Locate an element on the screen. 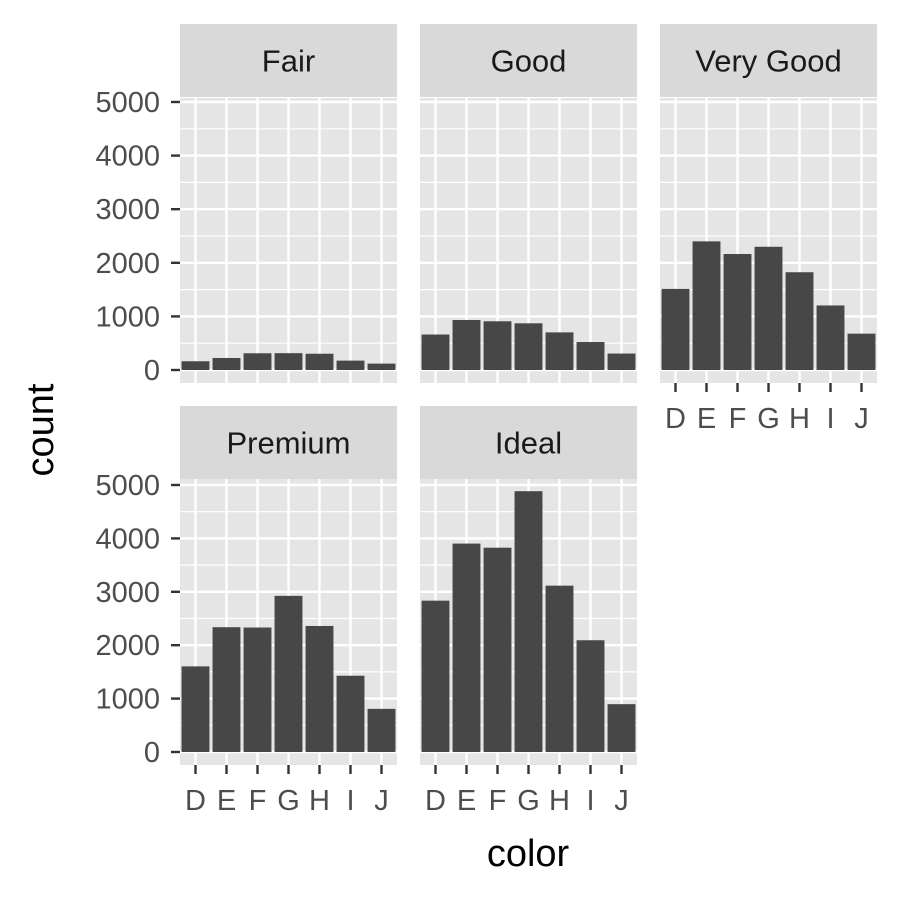 The width and height of the screenshot is (900, 900). facet-strip-label: Premium is located at coordinates (288, 443).